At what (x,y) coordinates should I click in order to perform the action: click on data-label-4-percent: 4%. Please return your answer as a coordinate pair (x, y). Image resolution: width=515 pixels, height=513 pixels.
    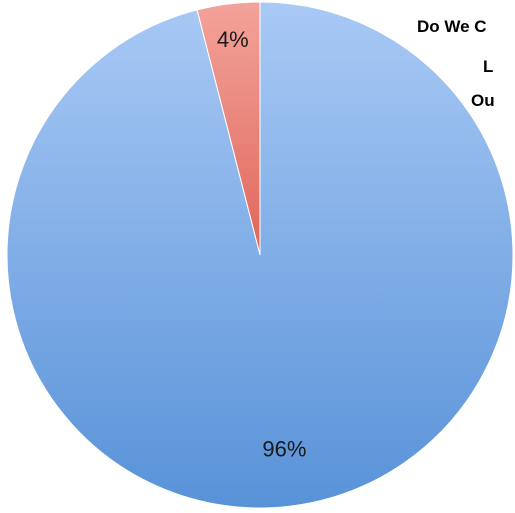
    Looking at the image, I should click on (233, 39).